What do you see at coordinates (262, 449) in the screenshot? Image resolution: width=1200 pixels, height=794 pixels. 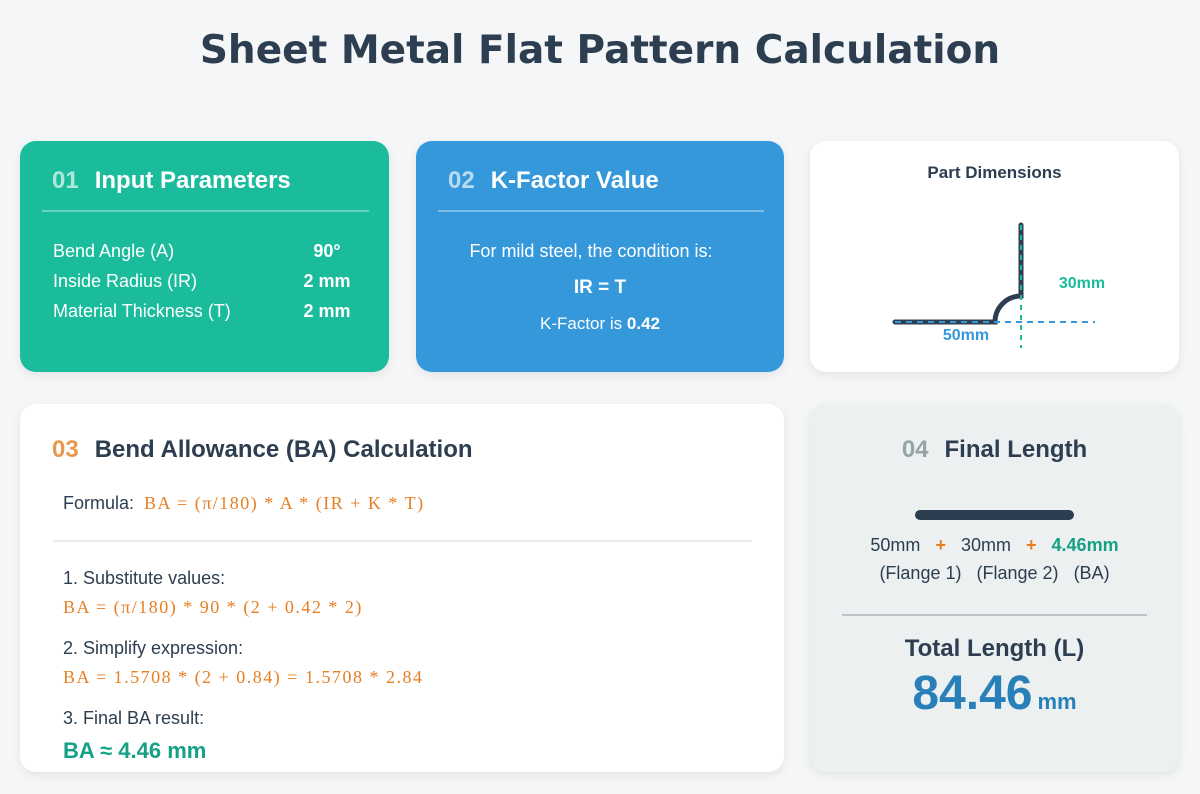 I see `card-heading: 03 Bend Allowance (BA) Calculation` at bounding box center [262, 449].